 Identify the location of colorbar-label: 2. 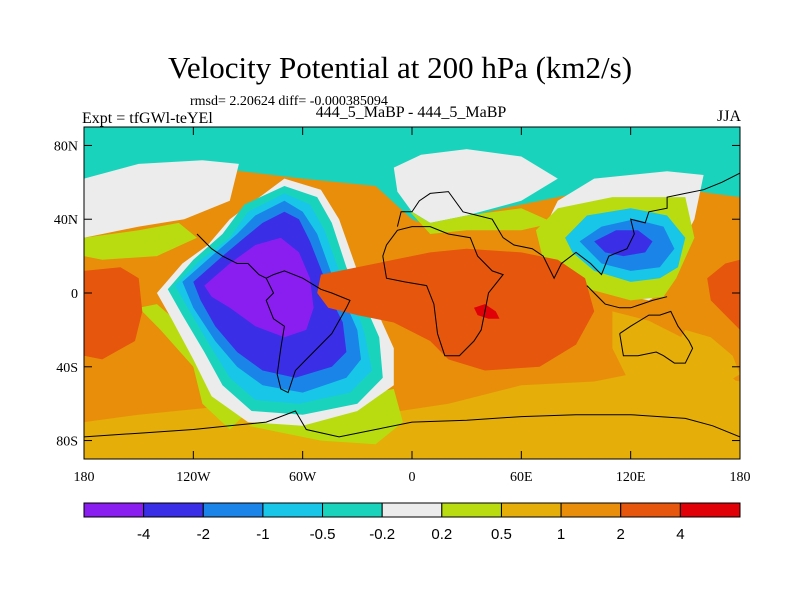
(621, 534).